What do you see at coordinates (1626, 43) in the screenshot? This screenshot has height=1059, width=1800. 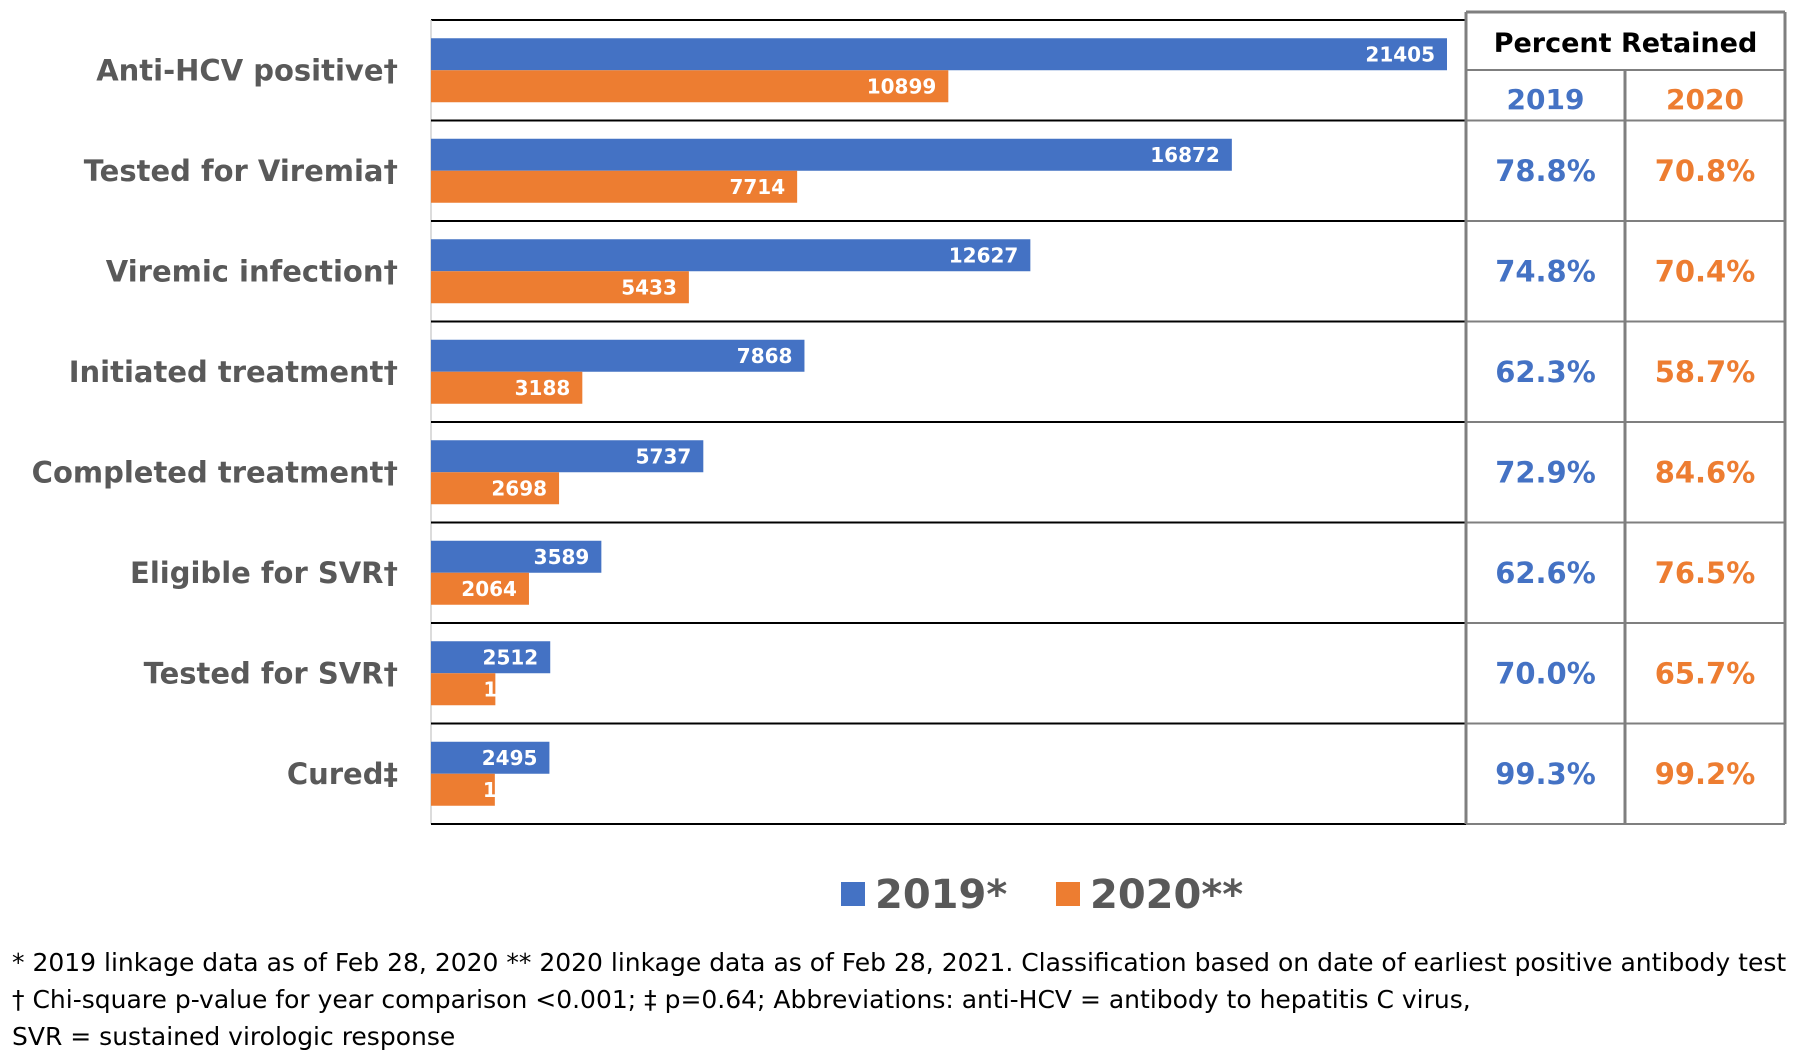 I see `table-title: Percent Retained` at bounding box center [1626, 43].